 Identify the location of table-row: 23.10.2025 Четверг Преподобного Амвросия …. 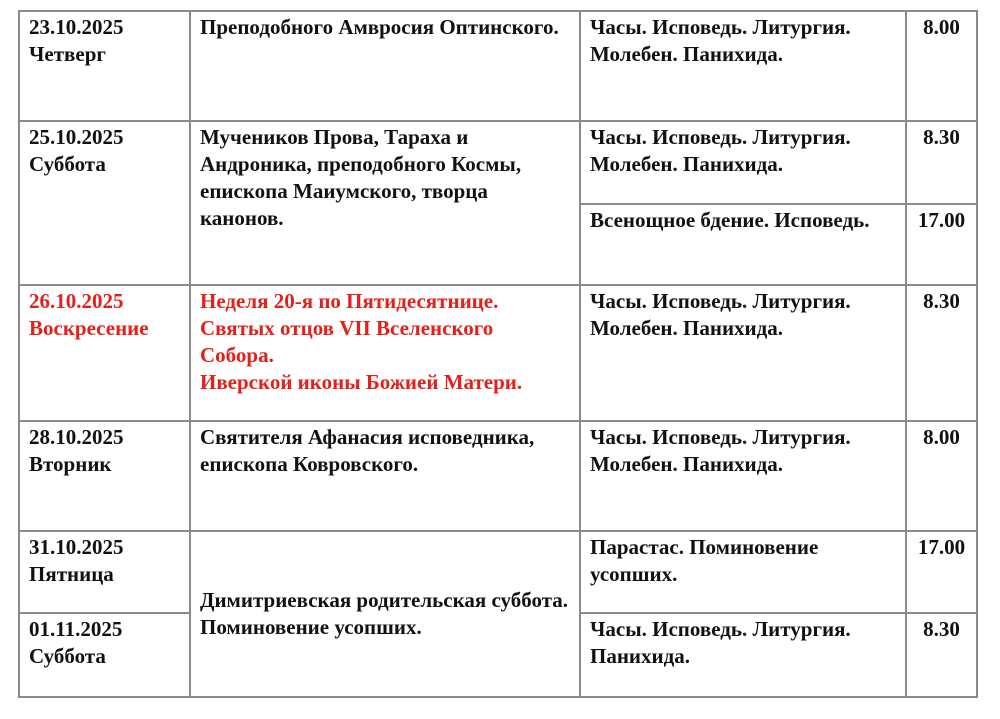
(498, 66).